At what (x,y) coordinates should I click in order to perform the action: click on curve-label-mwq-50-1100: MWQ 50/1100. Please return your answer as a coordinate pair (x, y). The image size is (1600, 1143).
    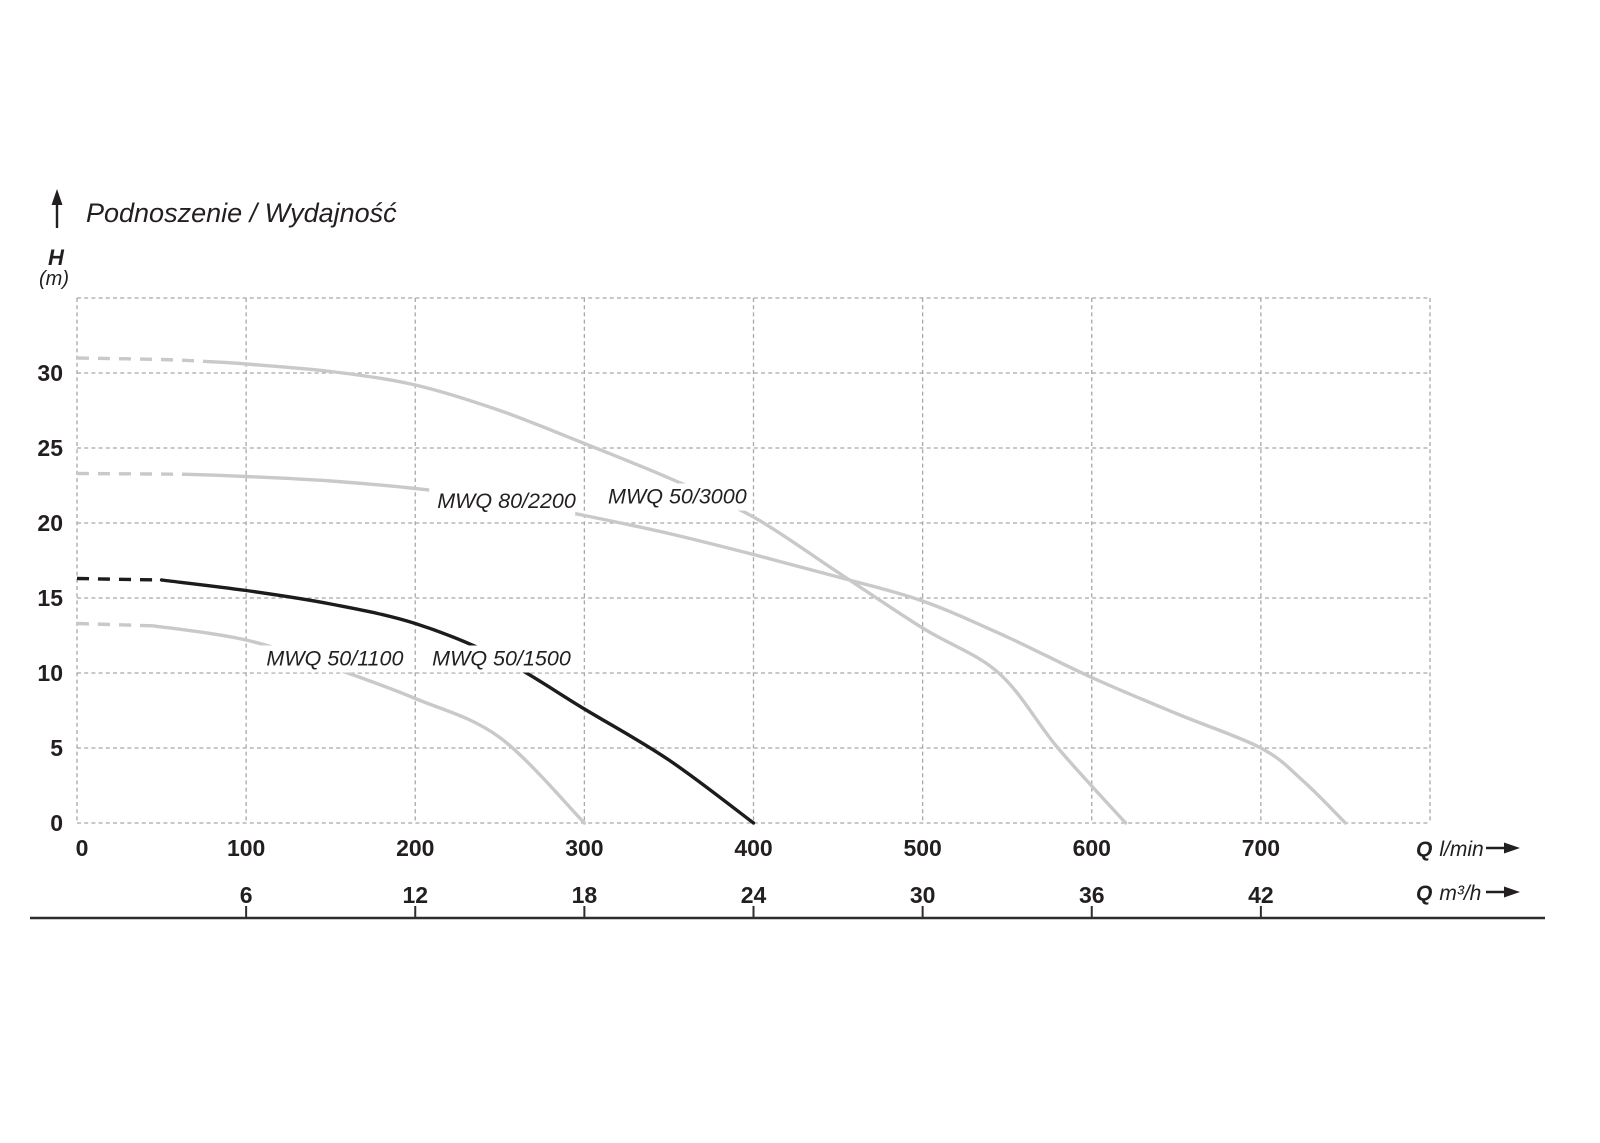
    Looking at the image, I should click on (334, 659).